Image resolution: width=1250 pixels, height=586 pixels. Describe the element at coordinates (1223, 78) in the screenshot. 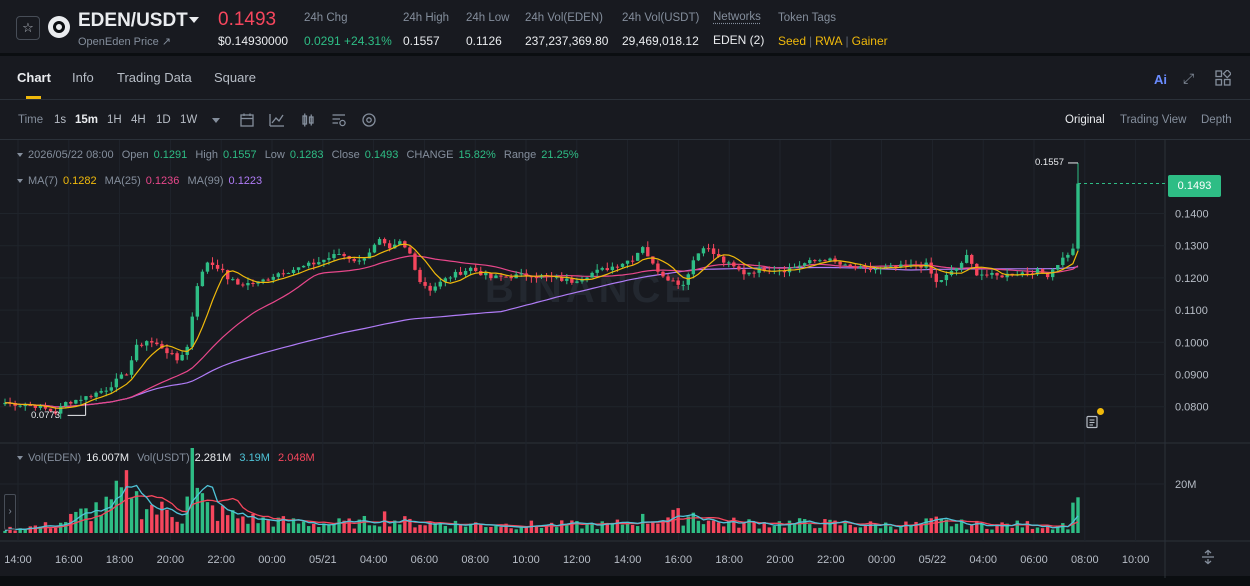

I see `layout-grid-icon` at that location.